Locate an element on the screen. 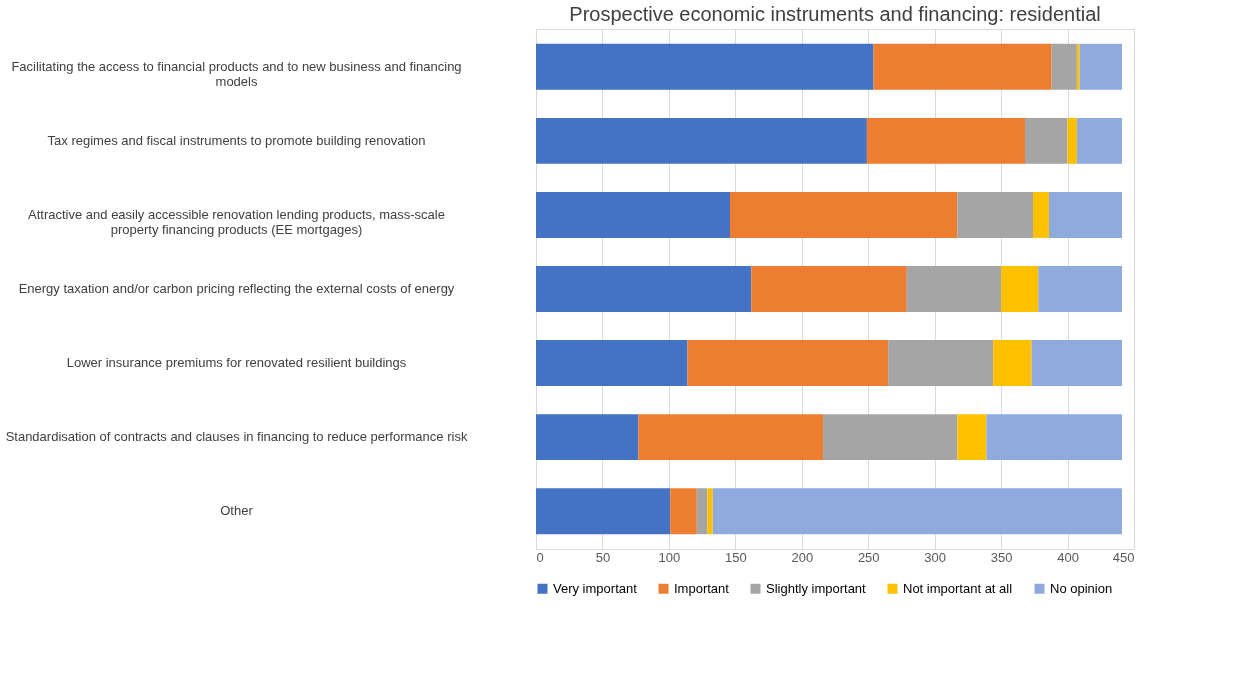 The width and height of the screenshot is (1252, 690). x-tick-label: 300 is located at coordinates (935, 557).